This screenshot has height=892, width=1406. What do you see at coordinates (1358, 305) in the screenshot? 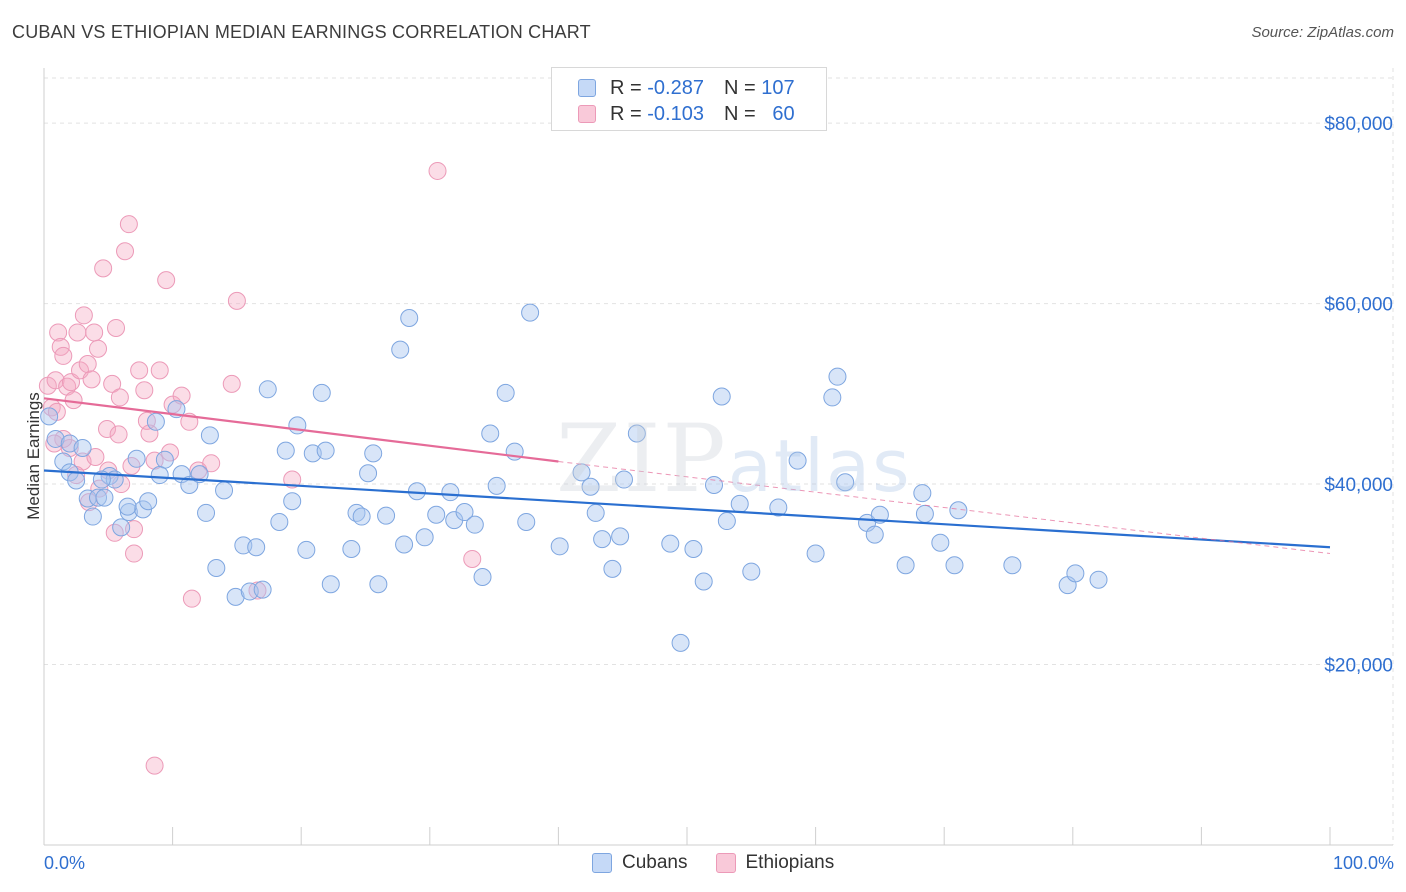
I see `y-tick-label: $60,000` at bounding box center [1358, 305].